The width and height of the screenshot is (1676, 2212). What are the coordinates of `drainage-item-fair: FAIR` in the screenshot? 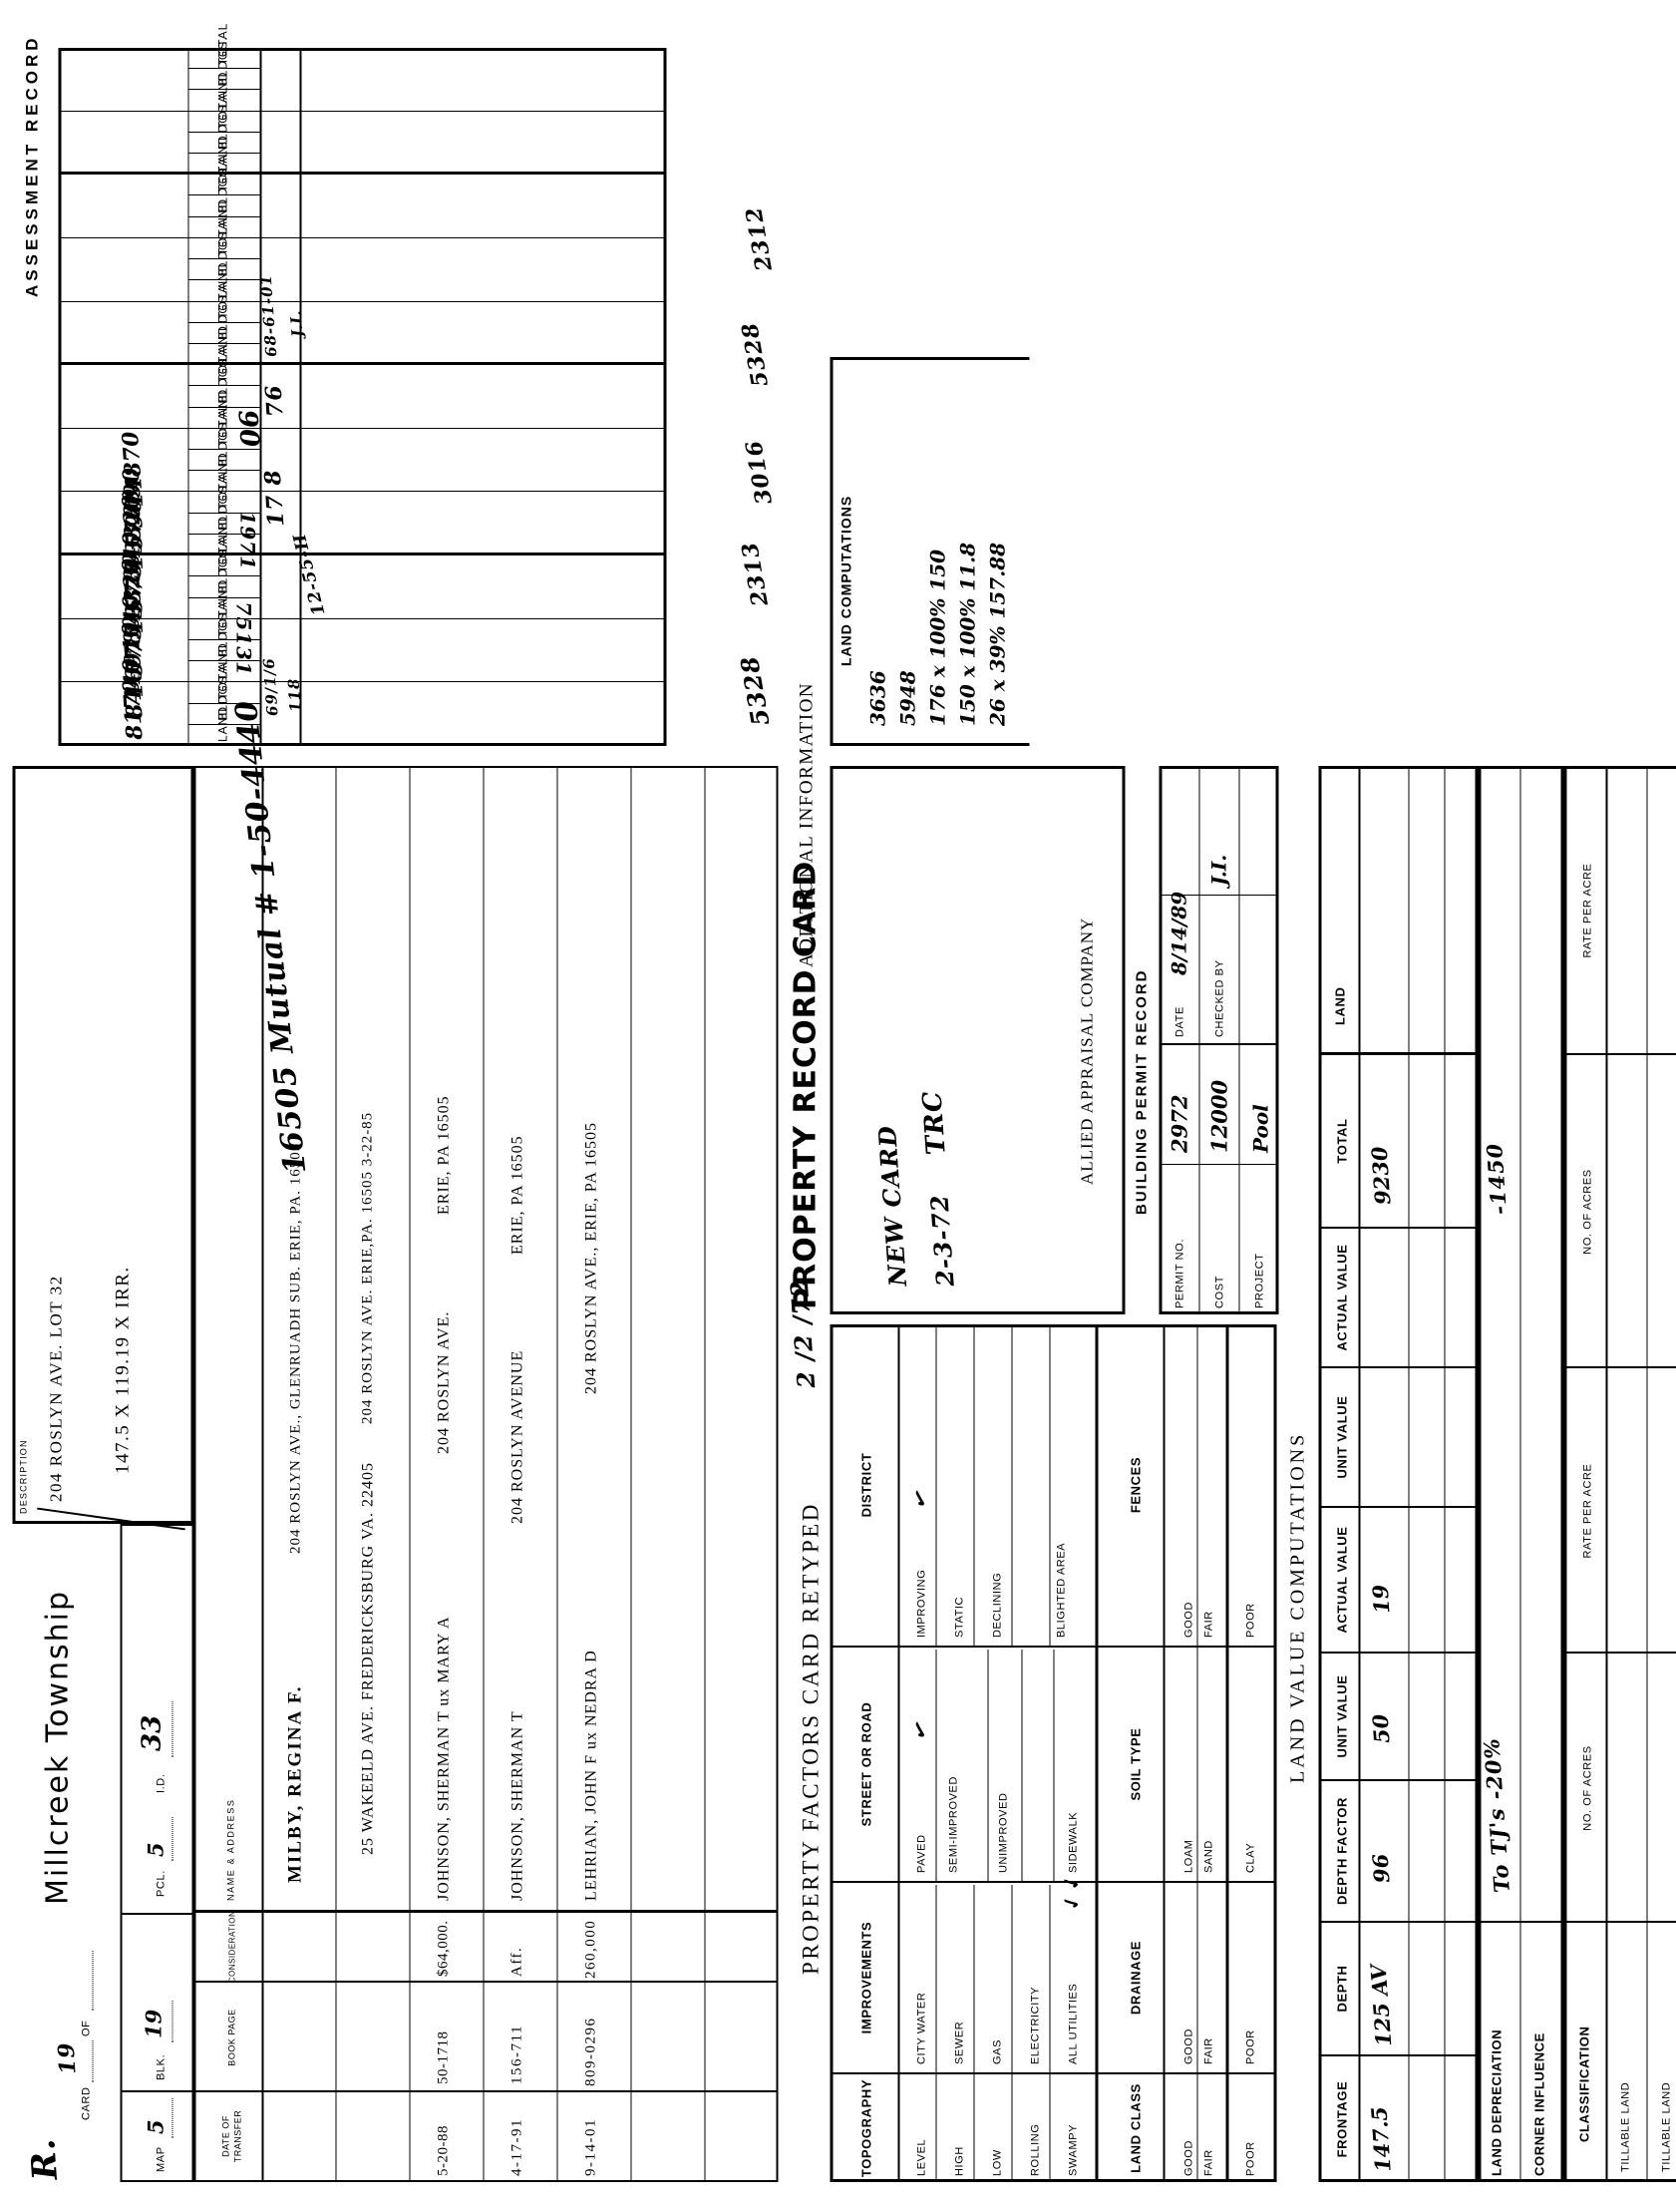 It's located at (1208, 2050).